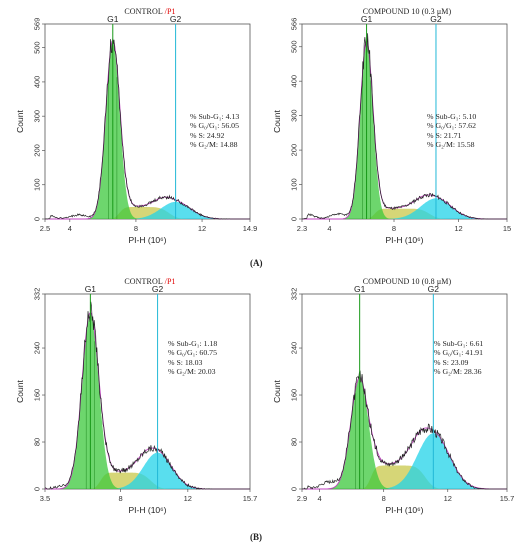  I want to click on stat-s: % S: 21.71, so click(444, 135).